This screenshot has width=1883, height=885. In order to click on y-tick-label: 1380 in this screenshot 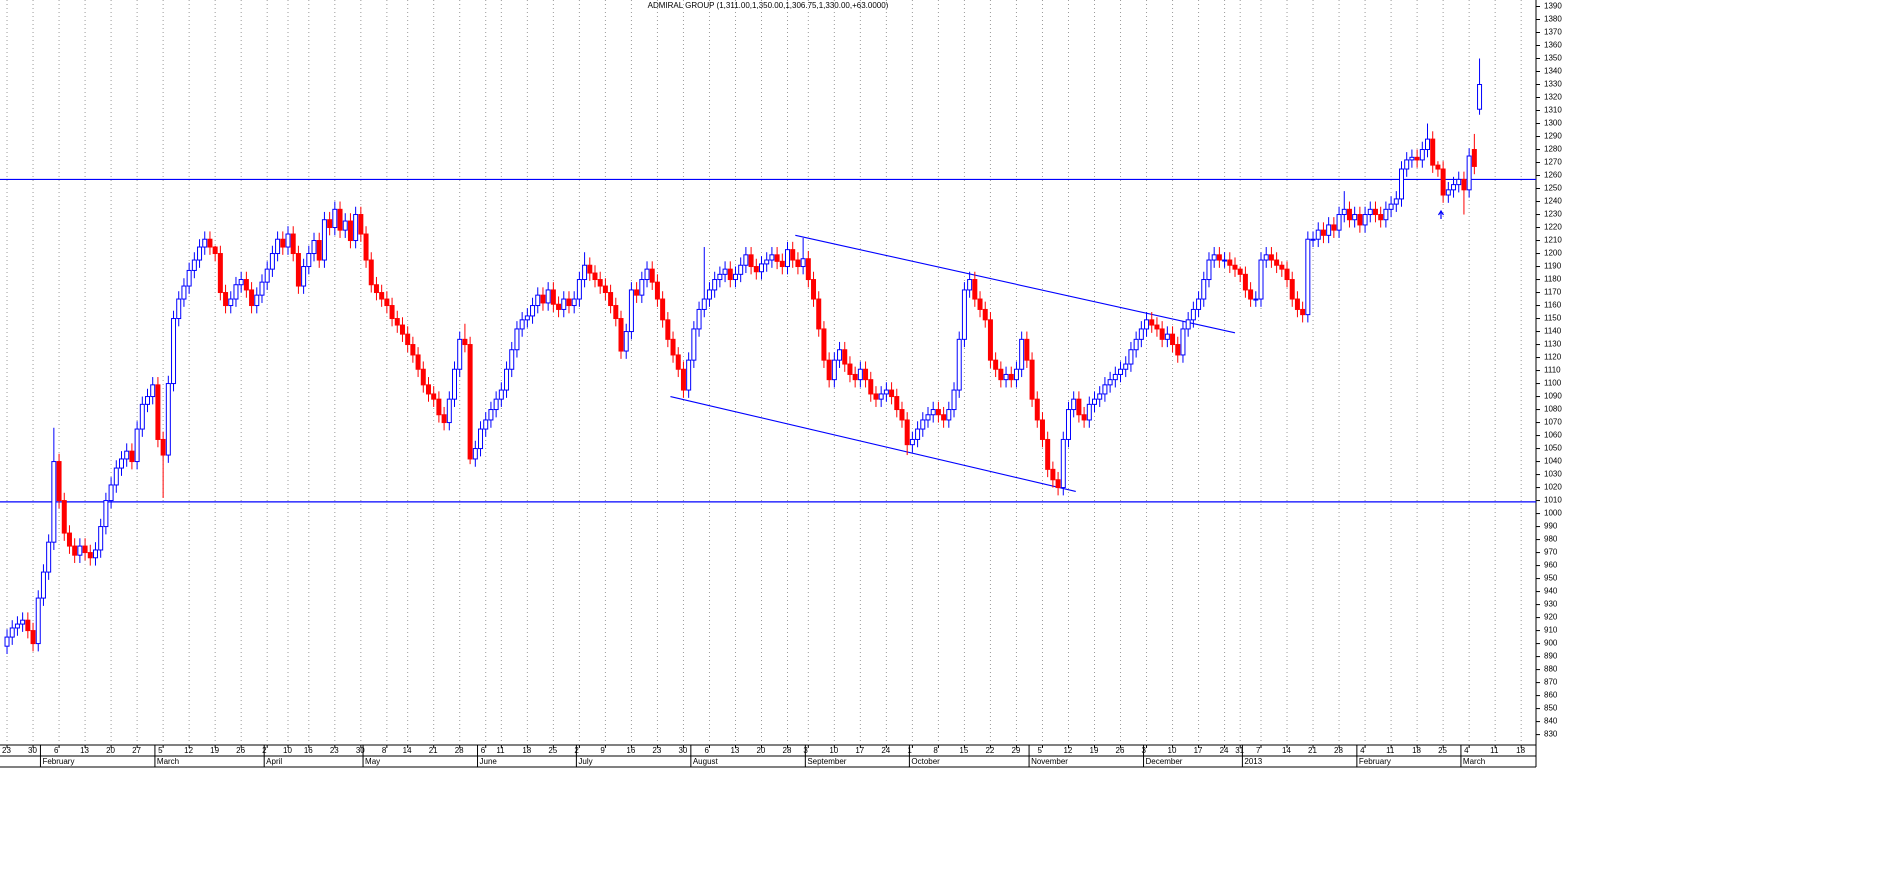, I will do `click(1553, 19)`.